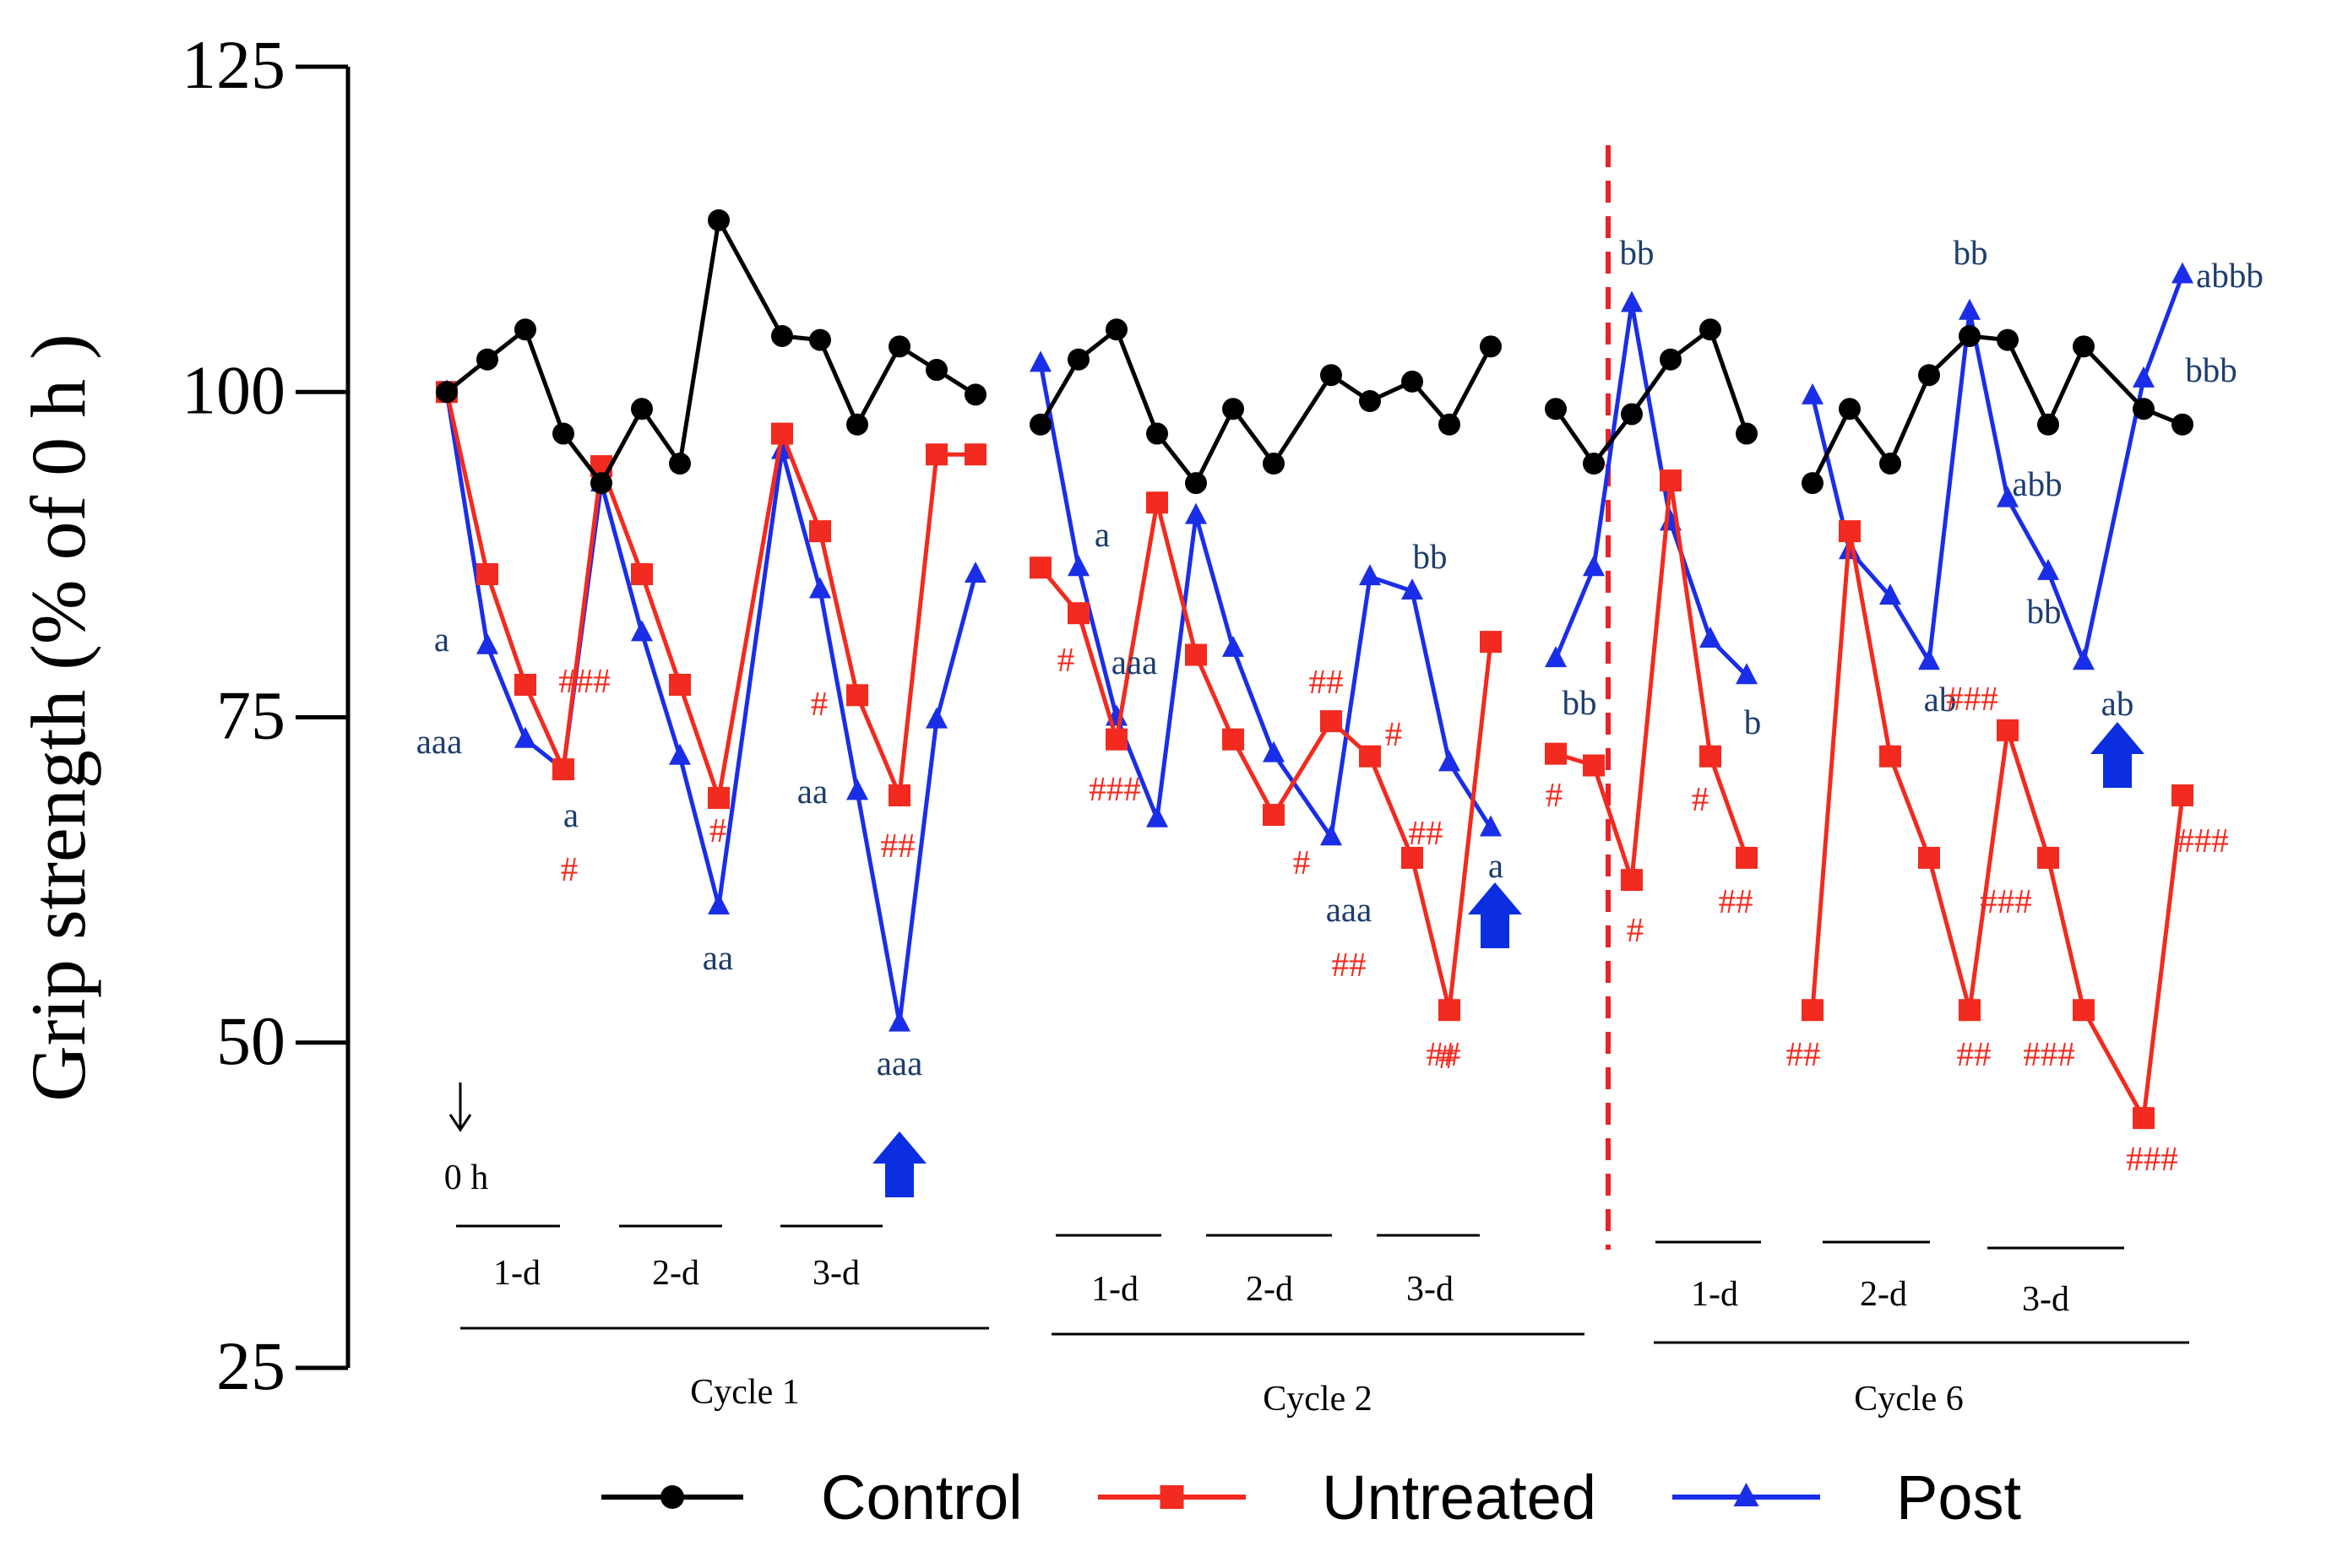  What do you see at coordinates (812, 791) in the screenshot?
I see `post-significance-label: aa` at bounding box center [812, 791].